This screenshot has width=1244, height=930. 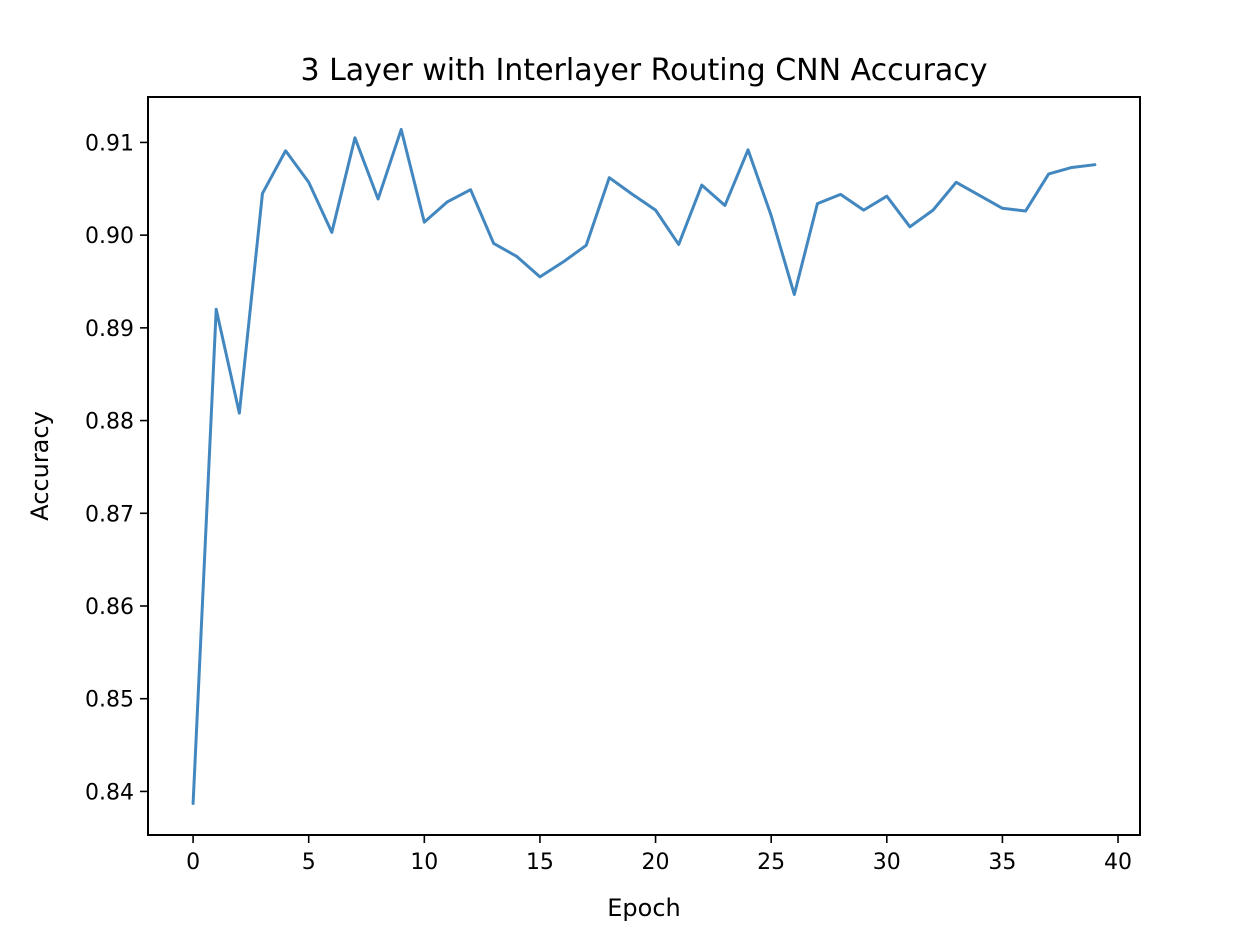 What do you see at coordinates (424, 862) in the screenshot?
I see `x-tick-label: 10` at bounding box center [424, 862].